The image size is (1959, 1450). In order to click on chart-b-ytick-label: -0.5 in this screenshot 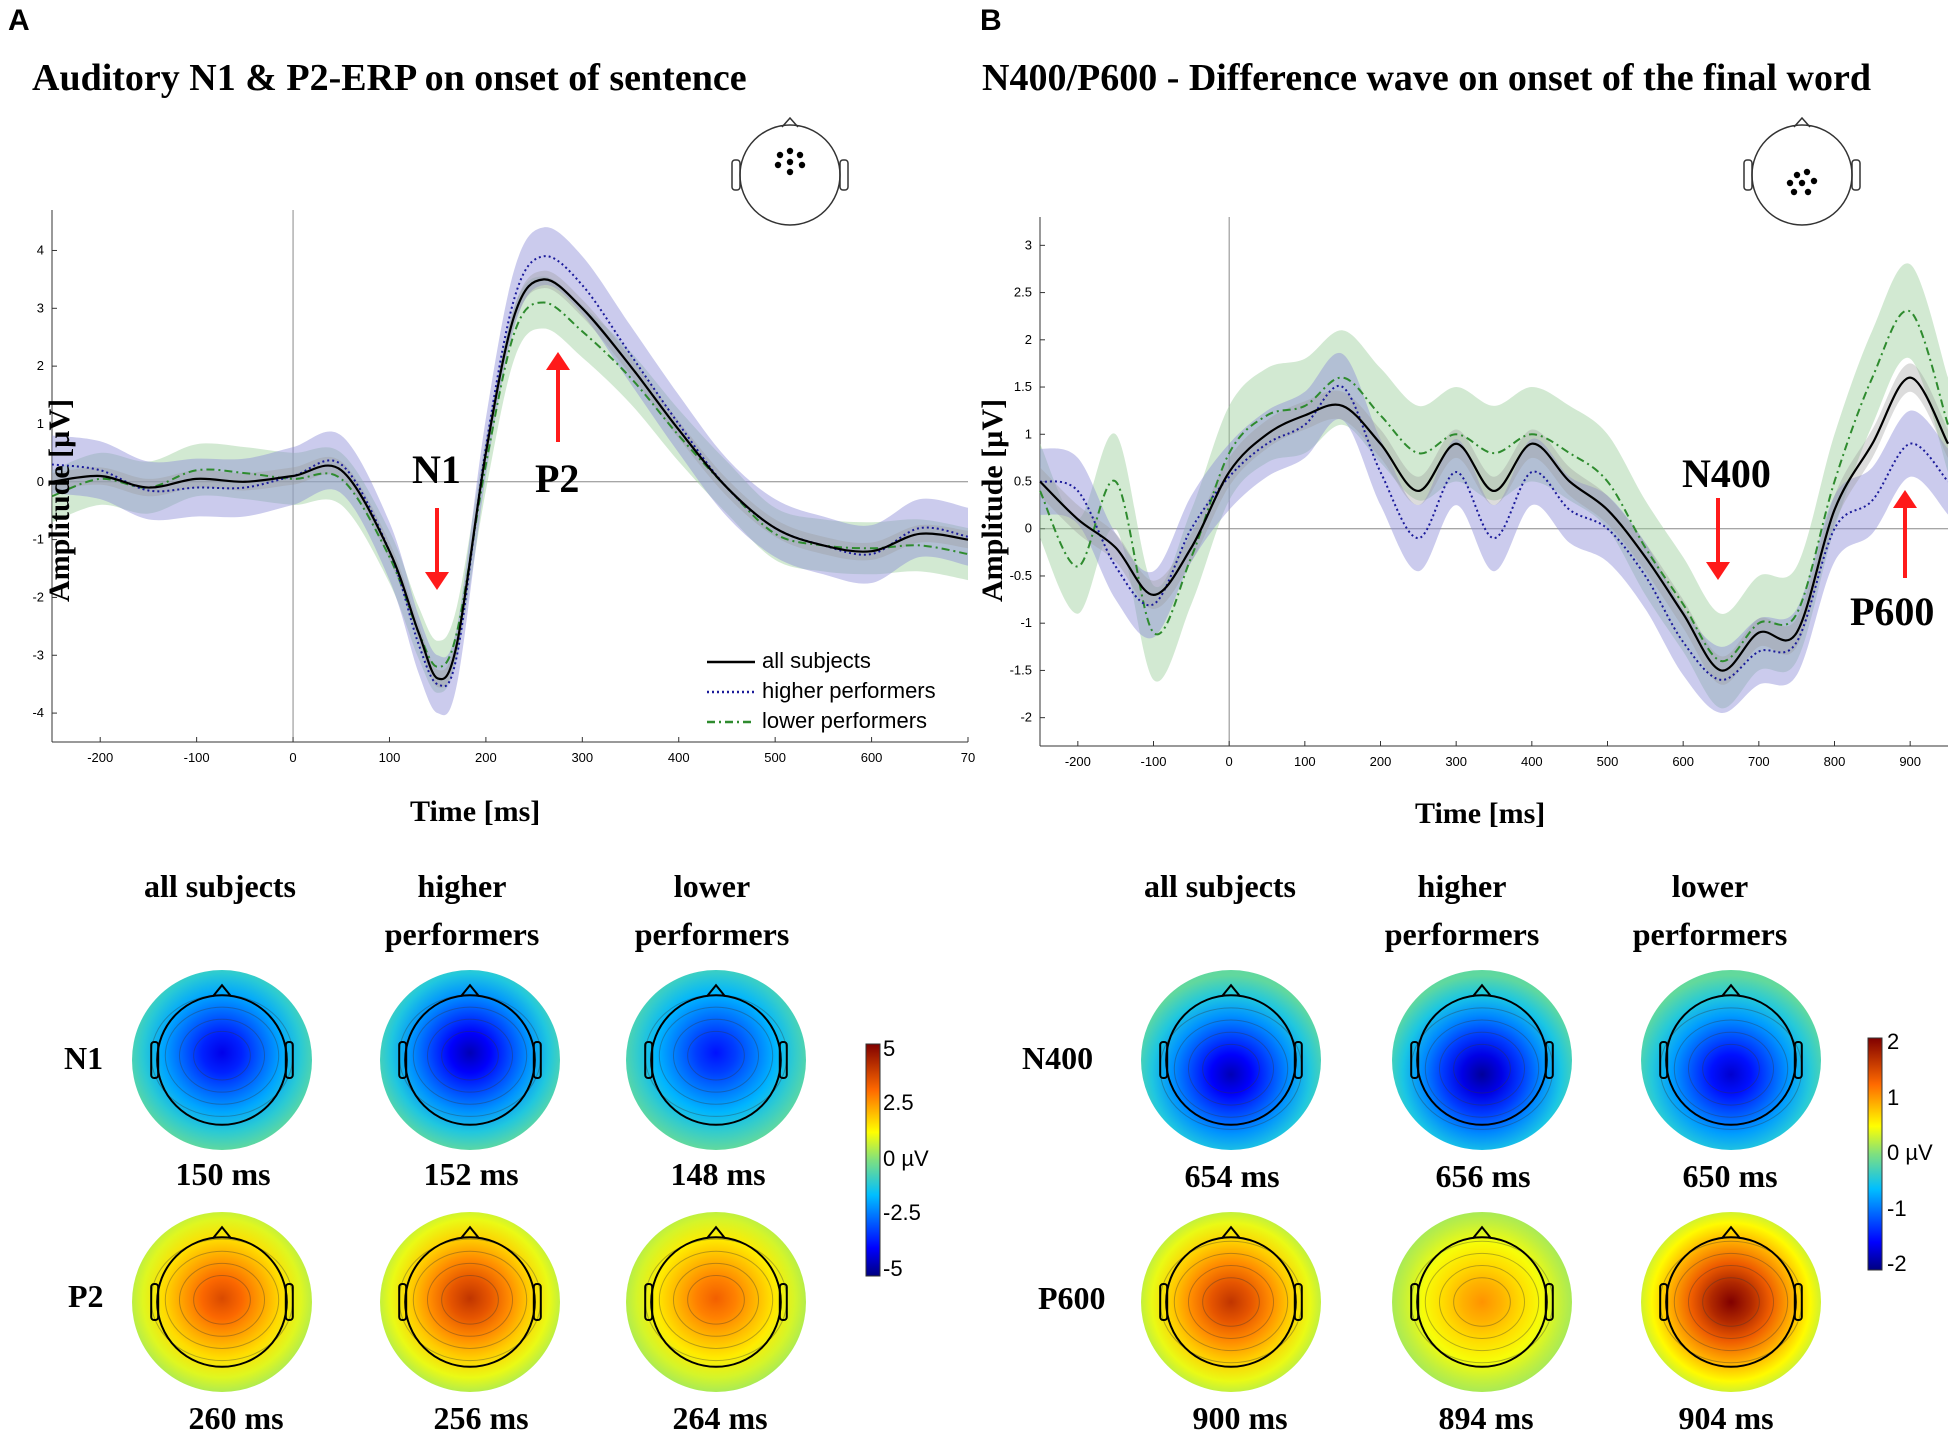, I will do `click(1021, 575)`.